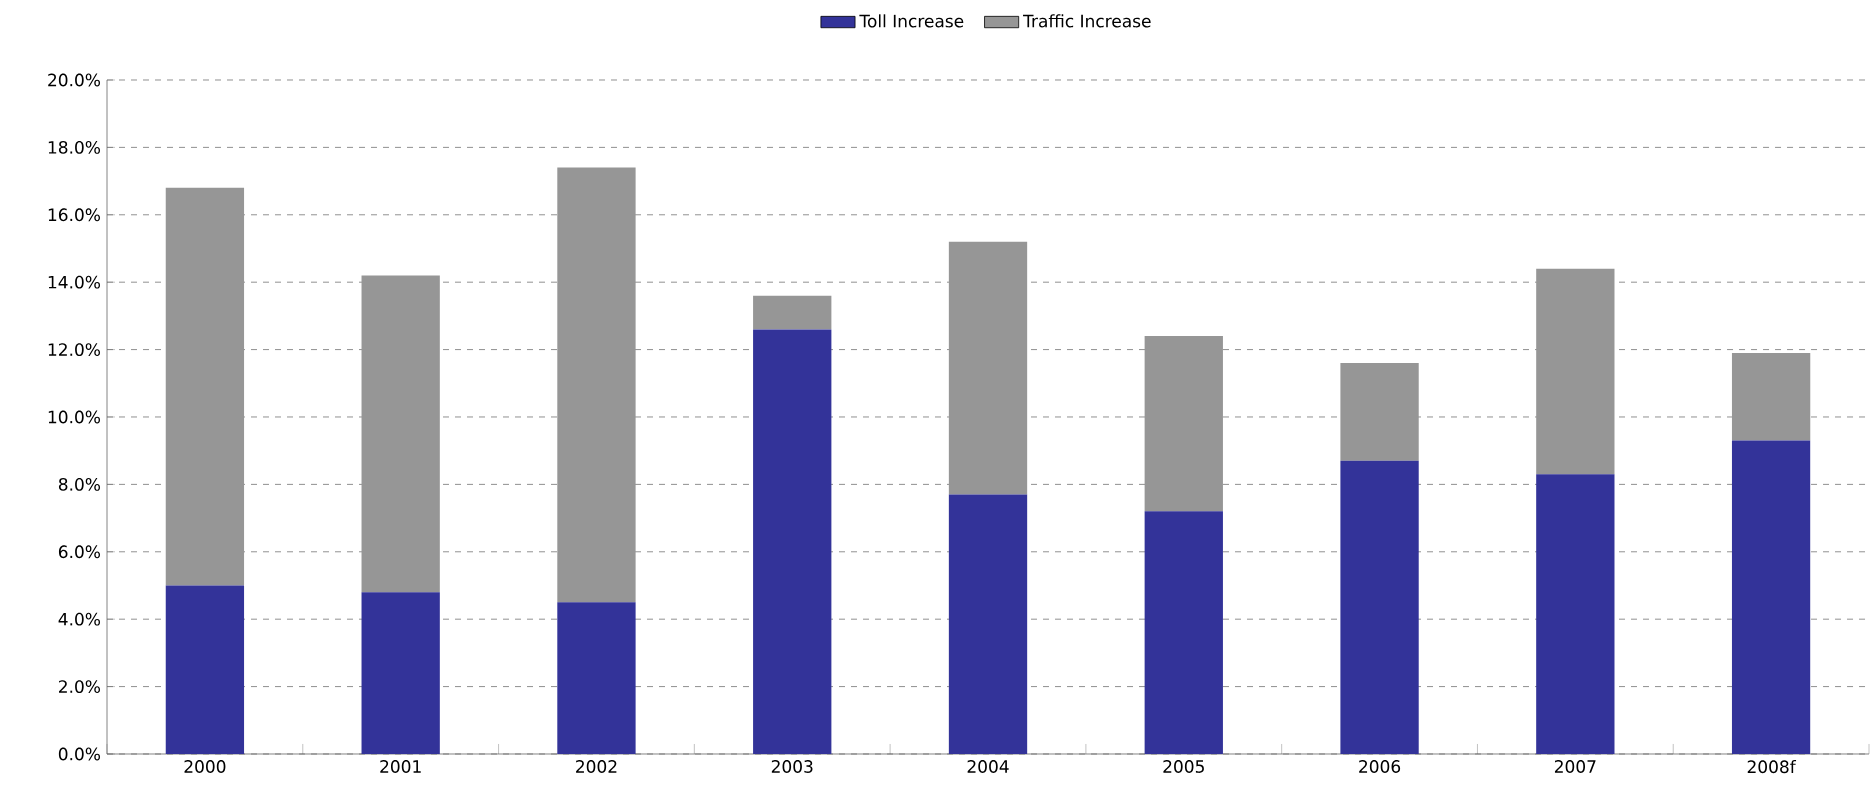 This screenshot has height=796, width=1872. What do you see at coordinates (1575, 766) in the screenshot?
I see `x-tick-label: 2007` at bounding box center [1575, 766].